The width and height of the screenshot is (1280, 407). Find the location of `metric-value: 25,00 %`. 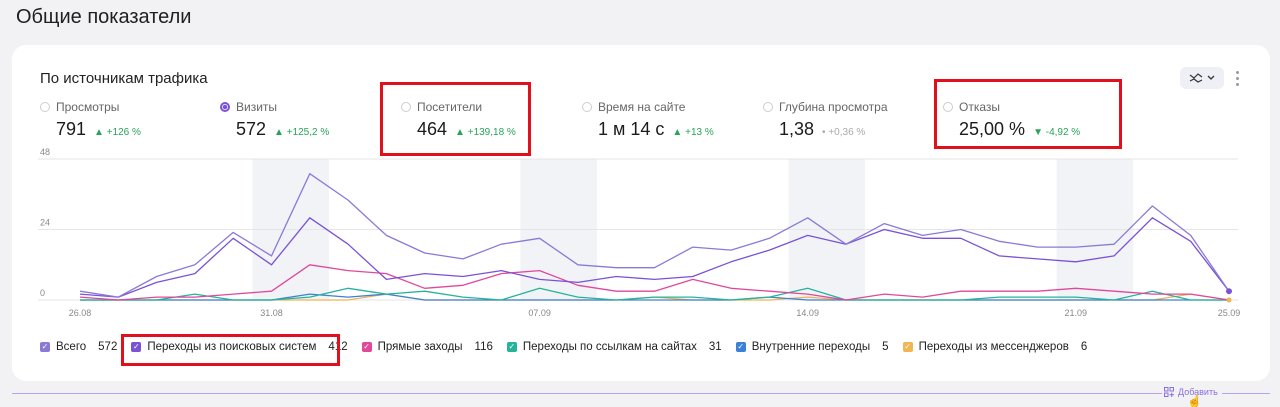

metric-value: 25,00 % is located at coordinates (992, 129).